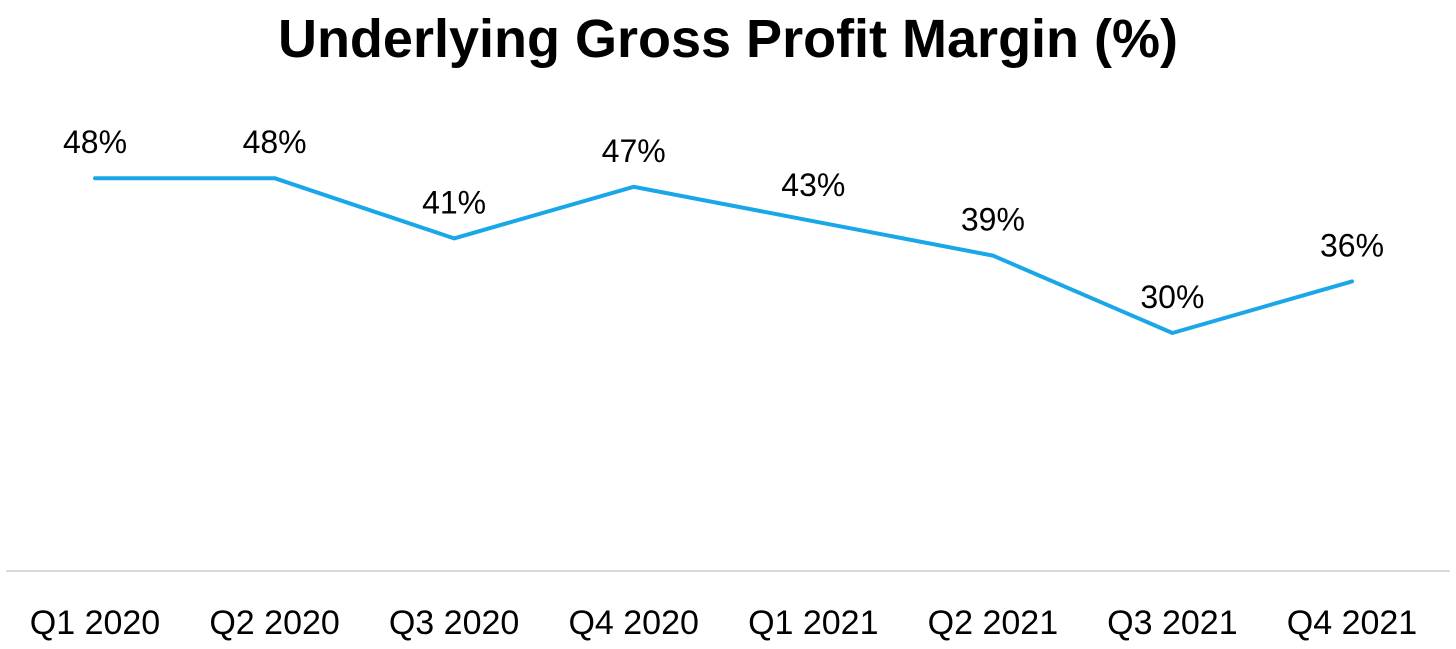 The height and width of the screenshot is (649, 1456). I want to click on x-tick-label: Q1 2020, so click(95, 623).